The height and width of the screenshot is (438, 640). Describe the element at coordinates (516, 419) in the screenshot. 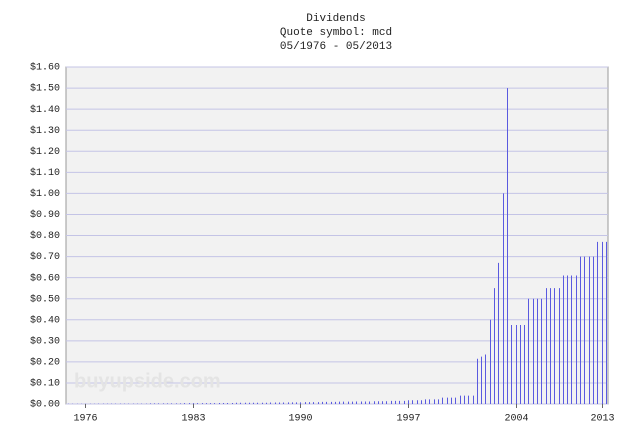

I see `x-tick-label: 2004` at that location.